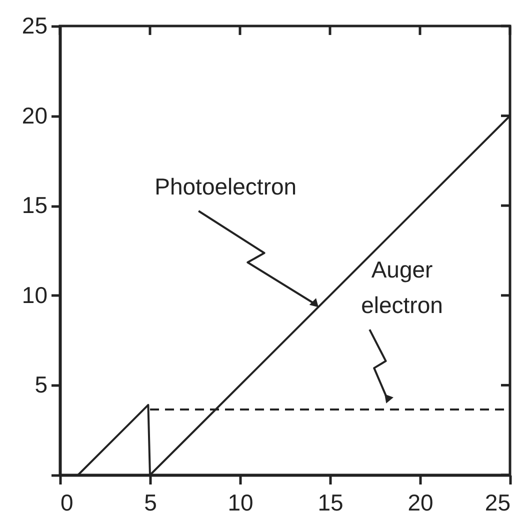 This screenshot has width=527, height=530. Describe the element at coordinates (241, 503) in the screenshot. I see `x-tick-label: 10` at that location.